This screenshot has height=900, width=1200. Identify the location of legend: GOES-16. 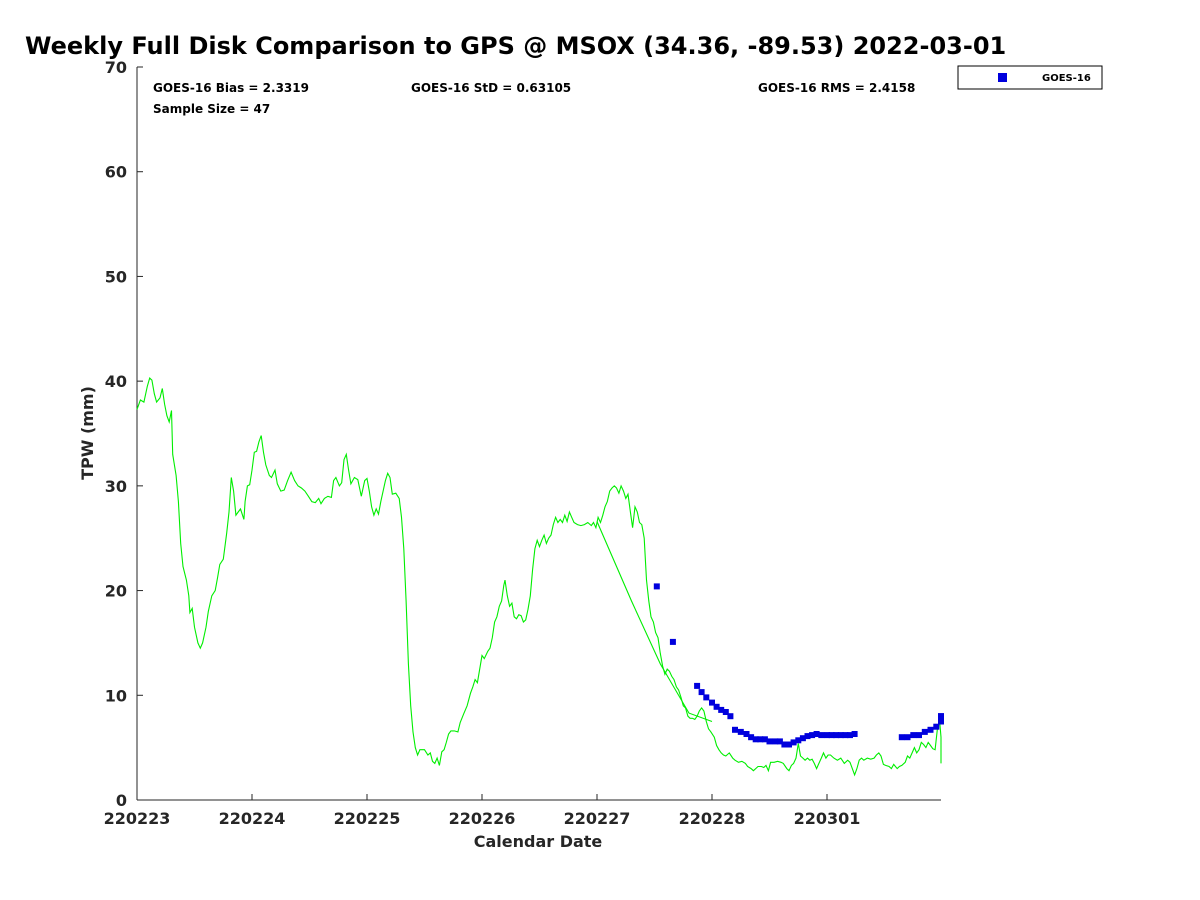
(1030, 77).